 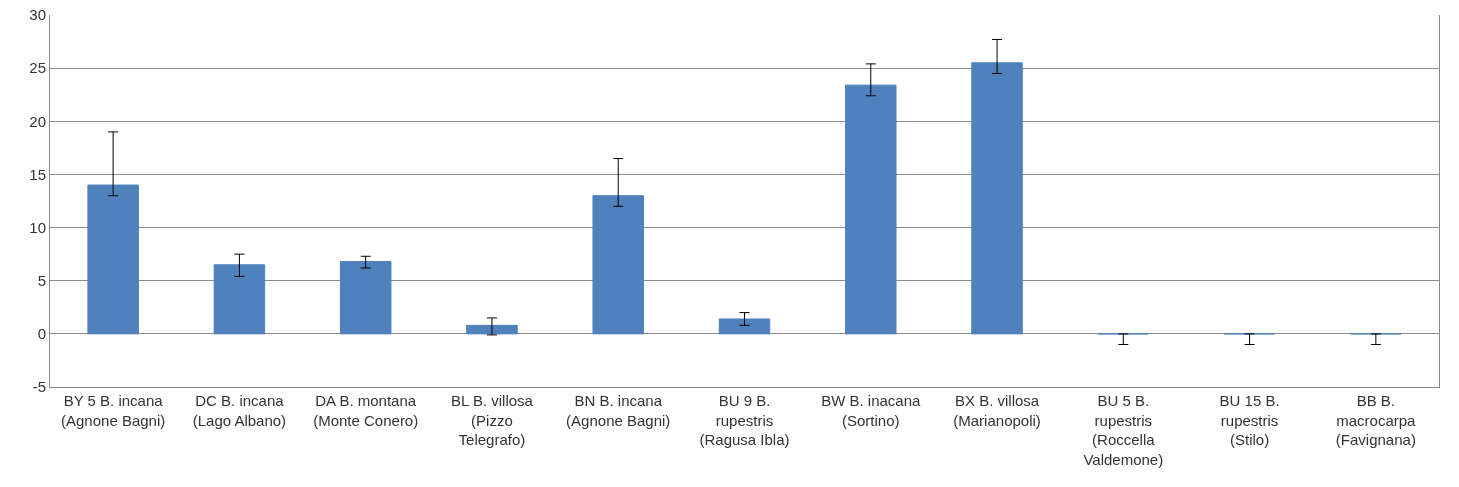 I want to click on x-tick-label: DA B. montana (Monte Conero), so click(x=366, y=410).